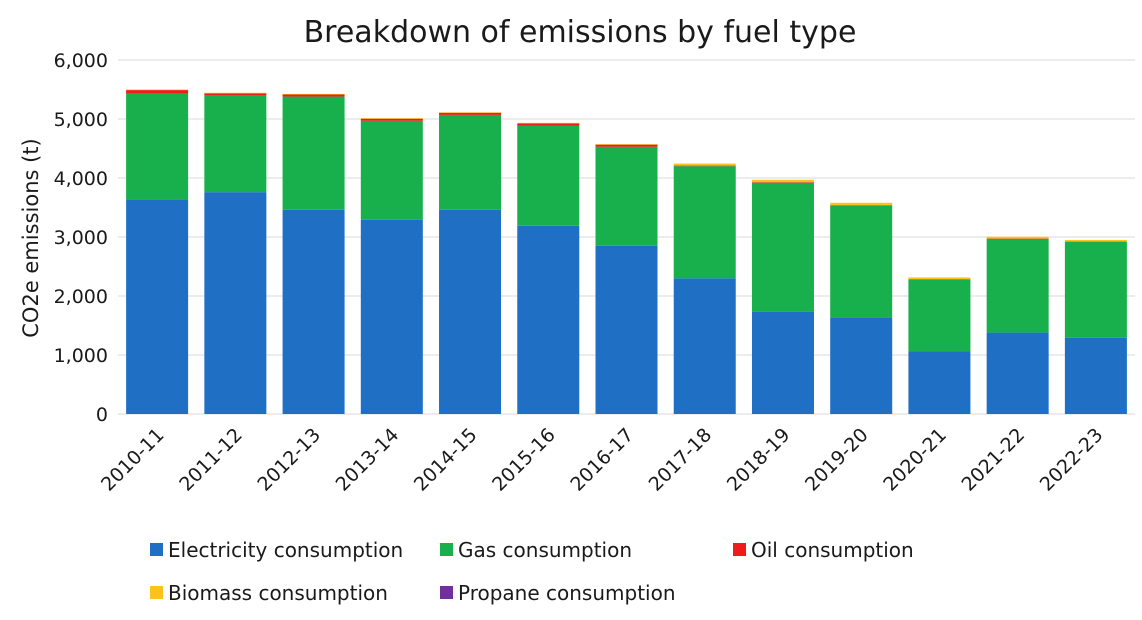 The width and height of the screenshot is (1142, 620). I want to click on y-tick-label: 1,000, so click(81, 356).